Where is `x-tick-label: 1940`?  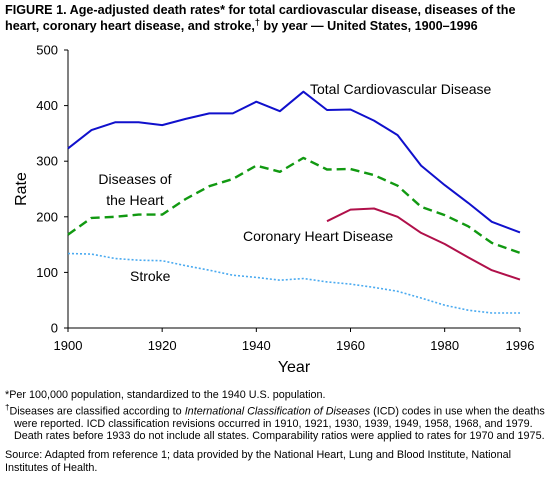 x-tick-label: 1940 is located at coordinates (256, 345).